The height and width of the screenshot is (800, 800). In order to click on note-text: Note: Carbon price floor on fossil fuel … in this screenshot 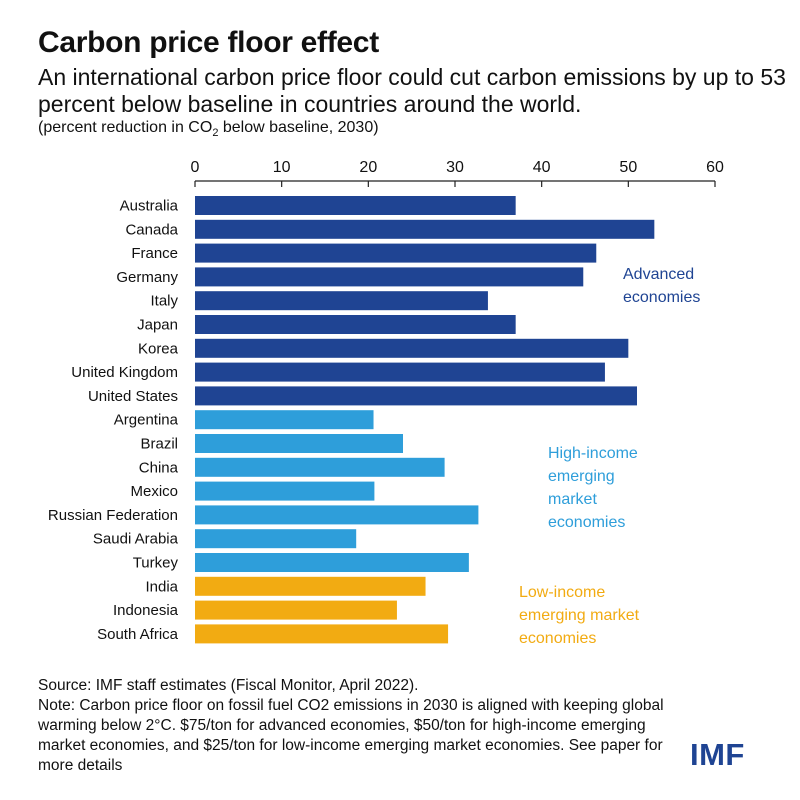, I will do `click(351, 735)`.